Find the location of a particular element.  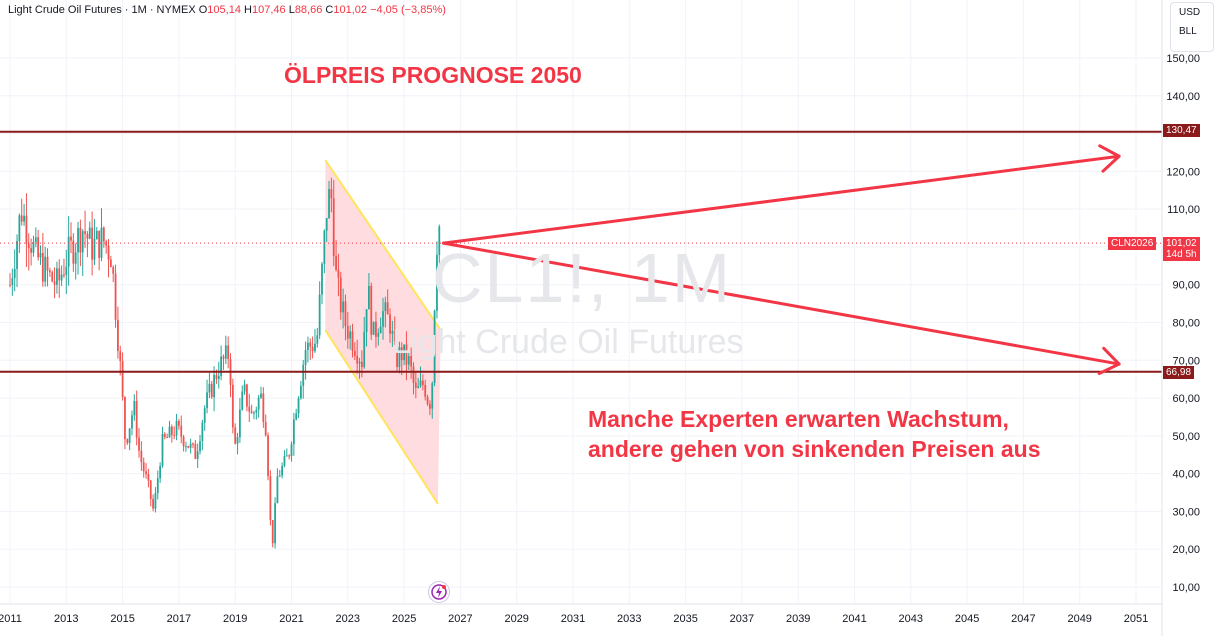

last-price-label: 101,02 14d 5h is located at coordinates (1181, 249).